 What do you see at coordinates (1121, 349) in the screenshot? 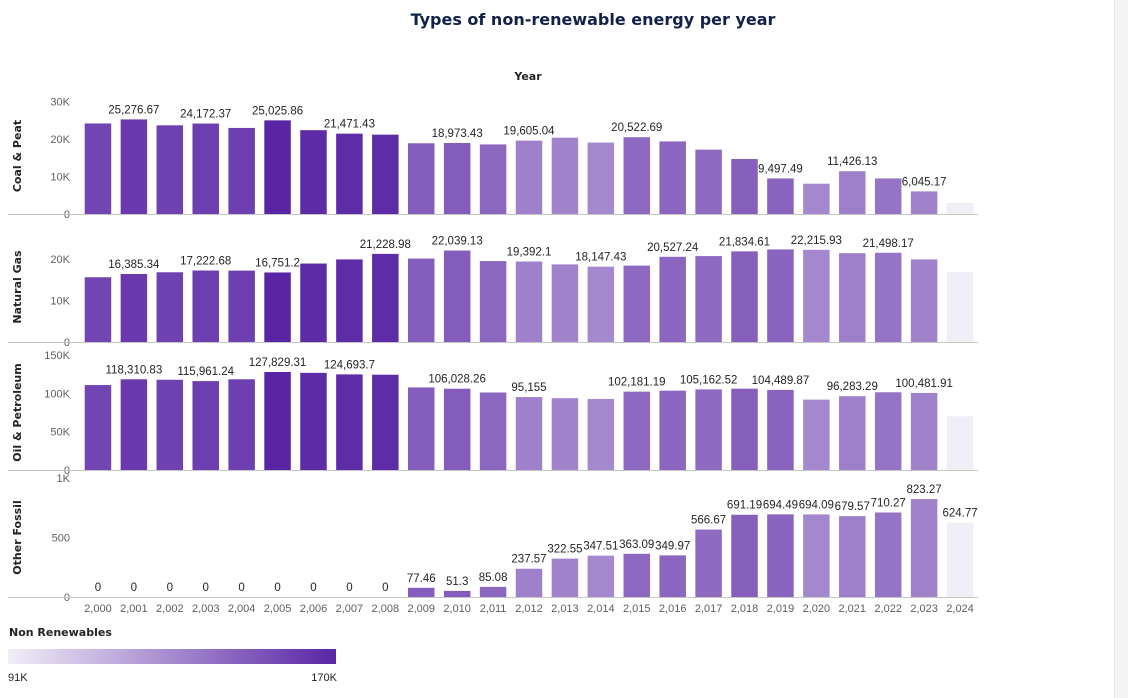
I see `page-scrollbar` at bounding box center [1121, 349].